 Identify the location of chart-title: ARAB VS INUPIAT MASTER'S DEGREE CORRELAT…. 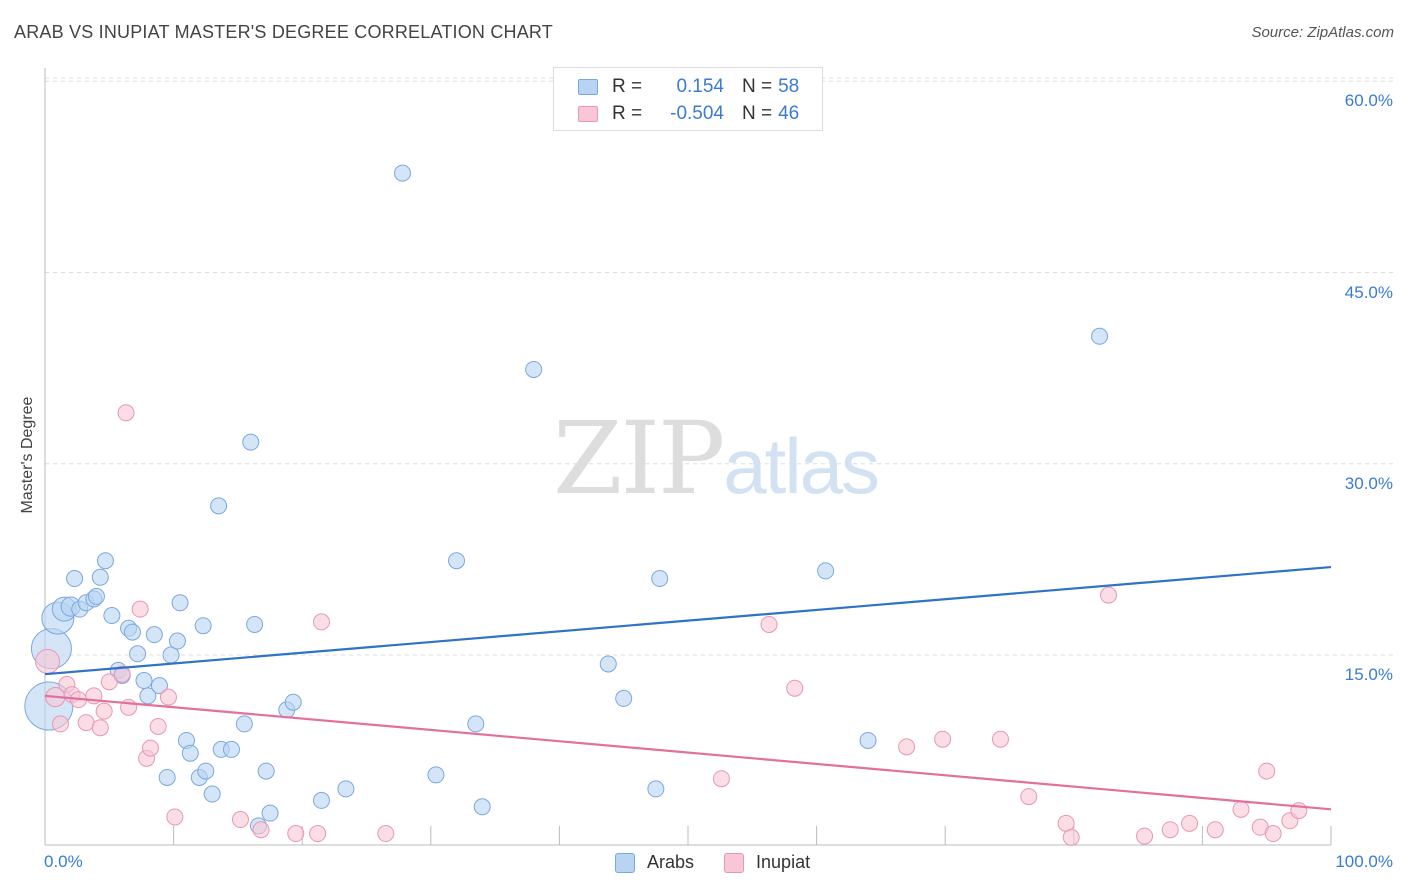
(283, 32).